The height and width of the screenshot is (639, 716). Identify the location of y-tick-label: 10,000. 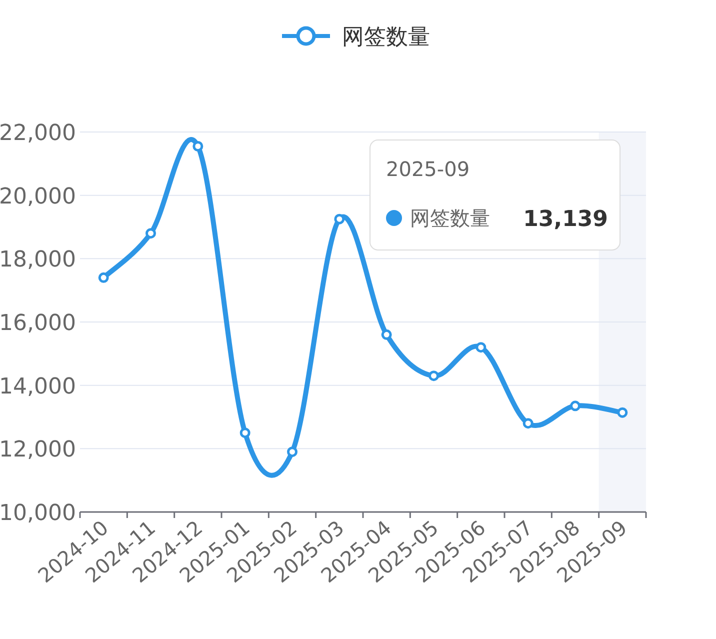
(38, 513).